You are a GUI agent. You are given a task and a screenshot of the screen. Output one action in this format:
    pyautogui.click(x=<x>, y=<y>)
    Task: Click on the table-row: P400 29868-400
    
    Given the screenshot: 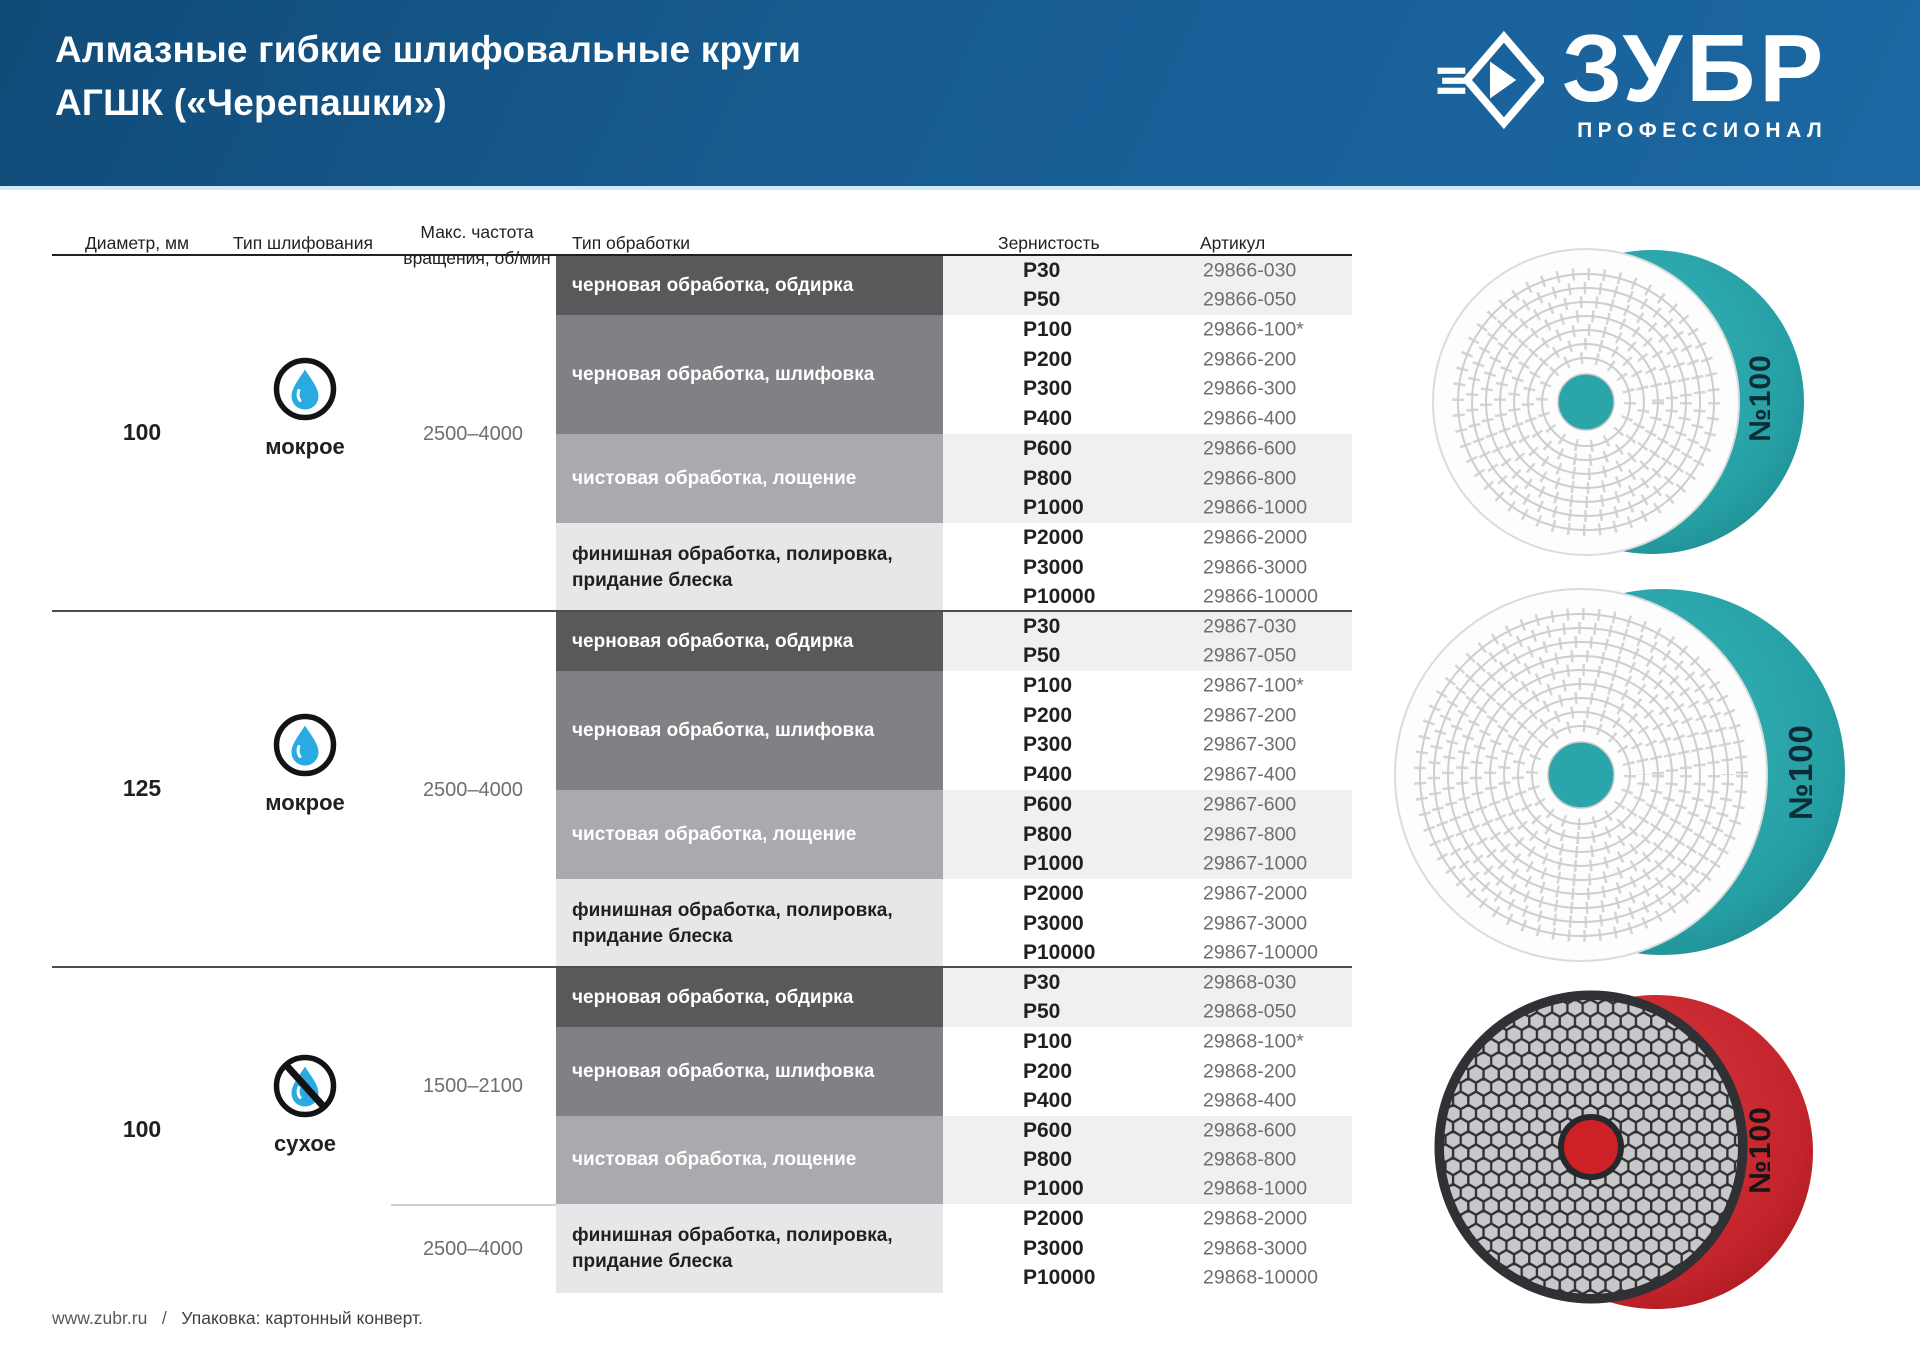 What is the action you would take?
    pyautogui.click(x=1147, y=1101)
    